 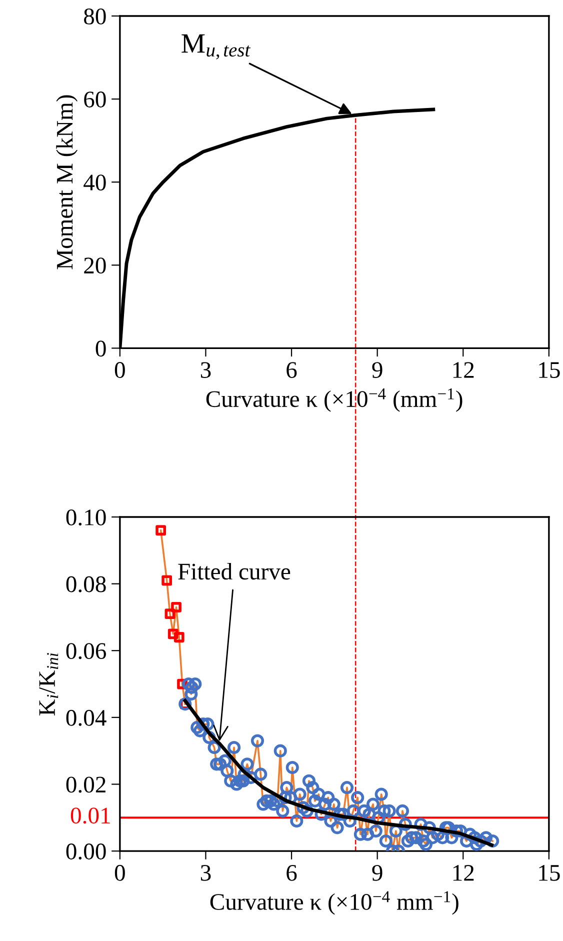 What do you see at coordinates (86, 584) in the screenshot?
I see `y-tick-label: 0.08` at bounding box center [86, 584].